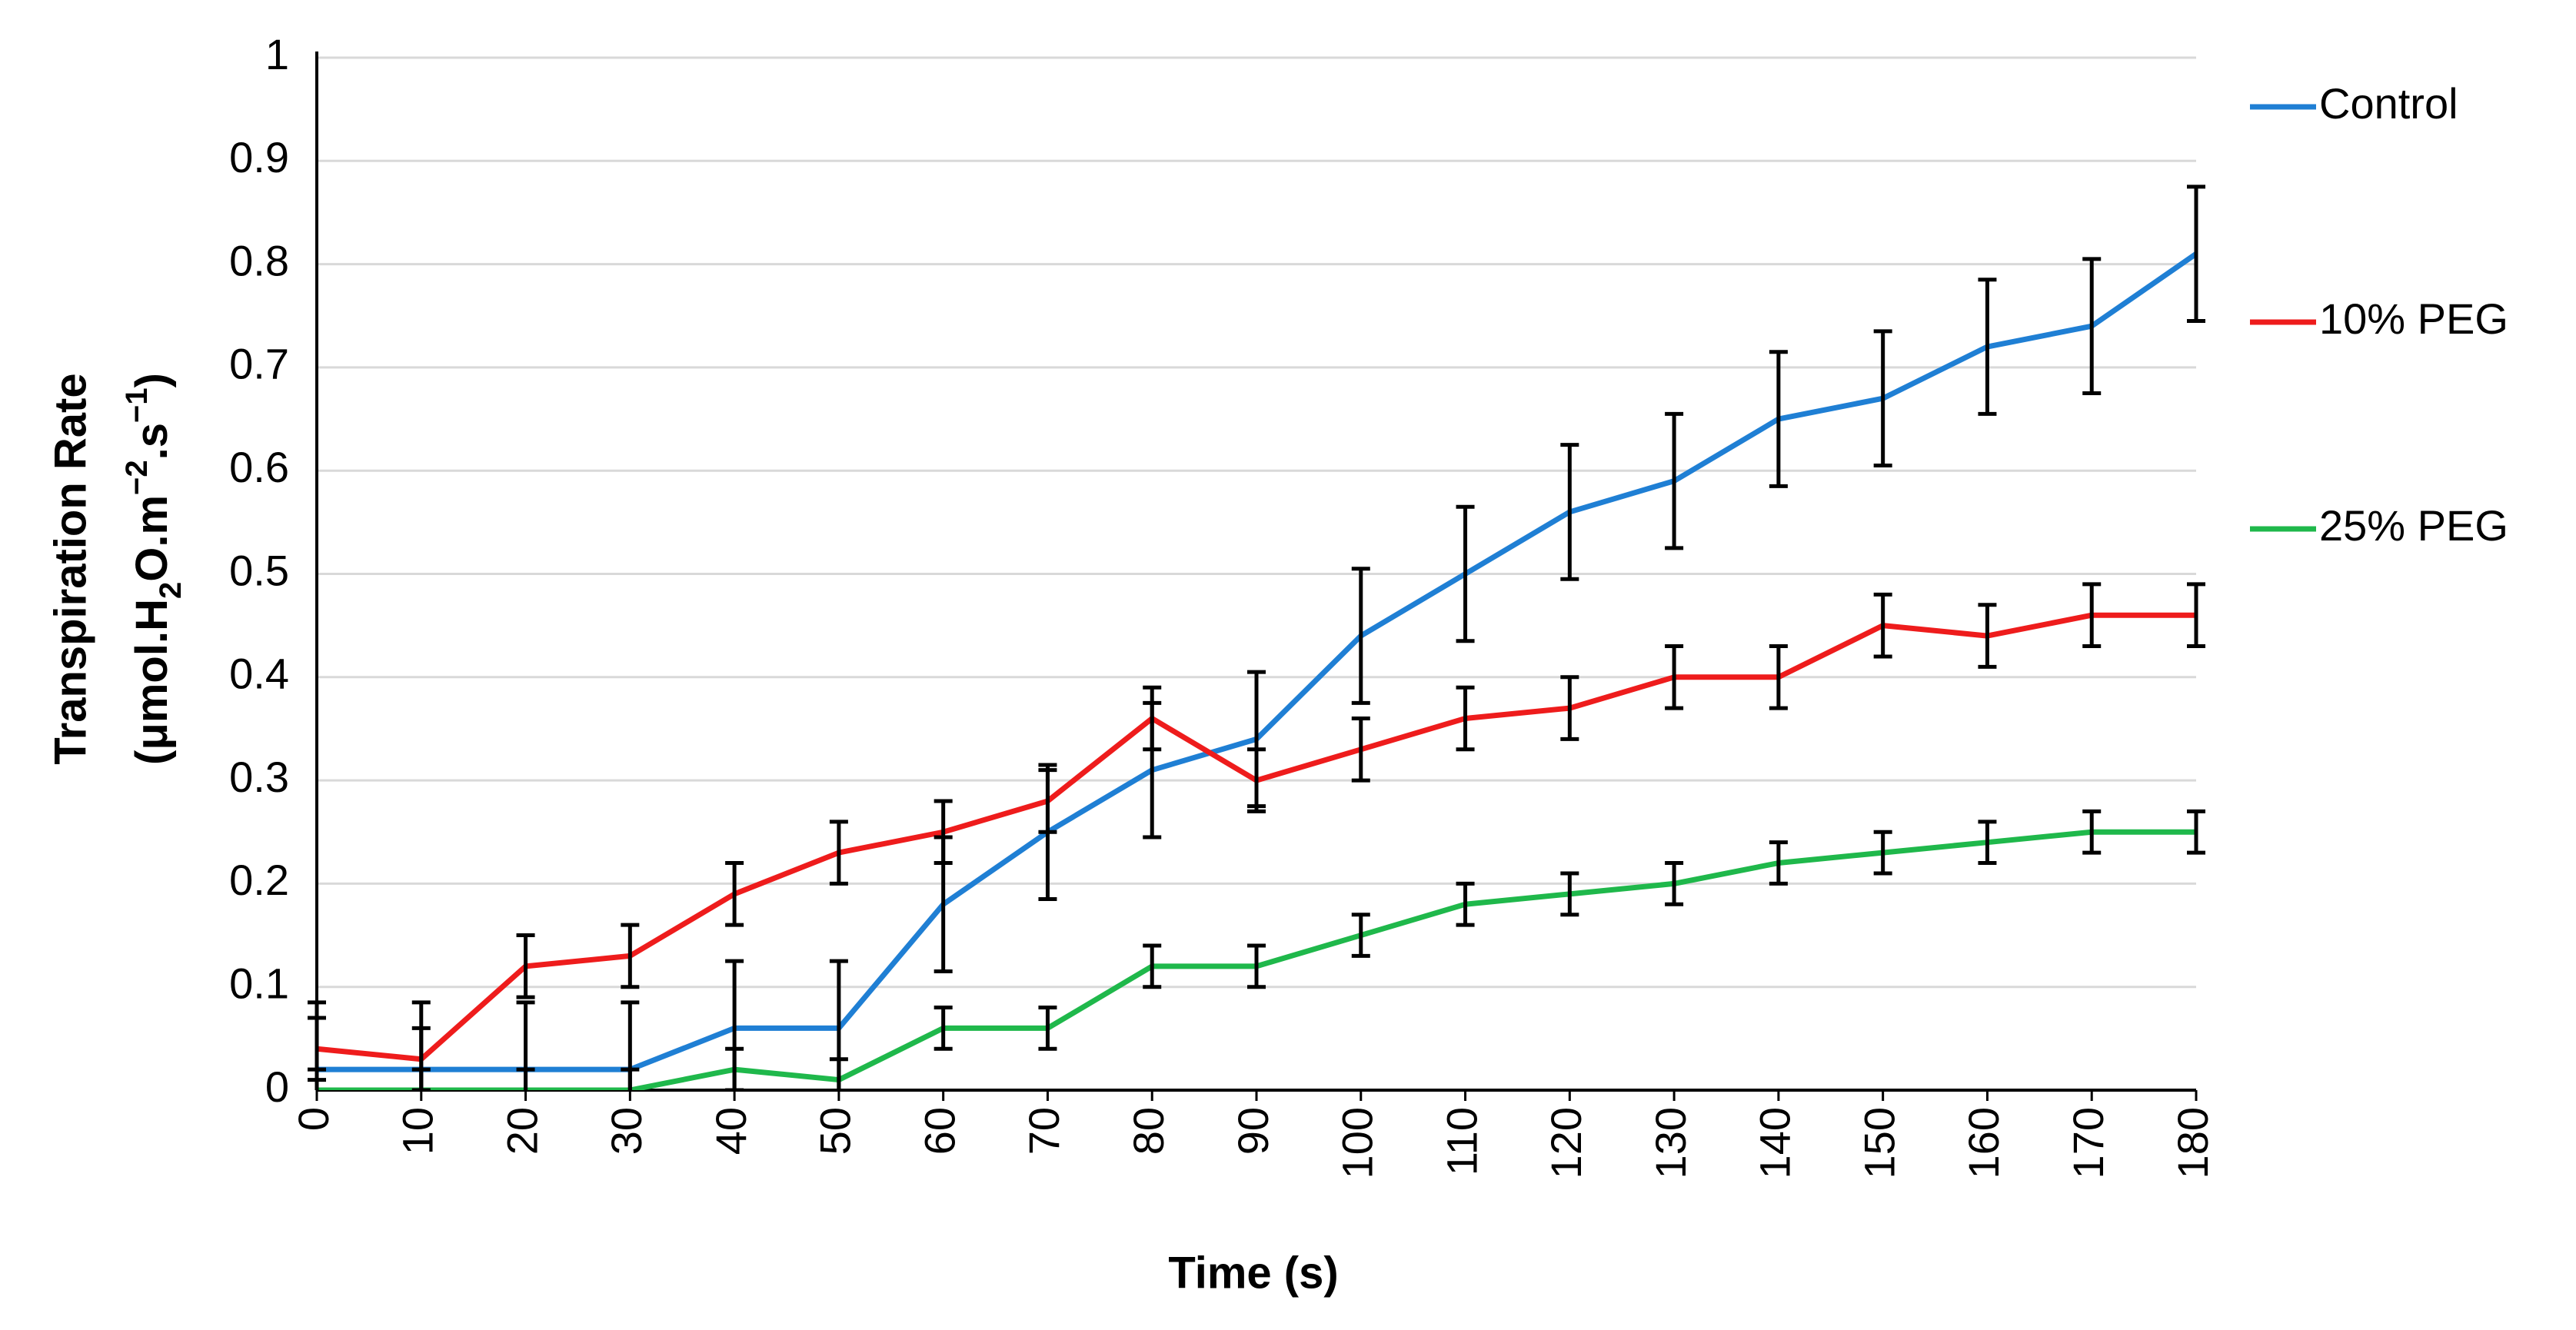 This screenshot has height=1330, width=2576. Describe the element at coordinates (2413, 318) in the screenshot. I see `legend-label: 10% PEG` at that location.